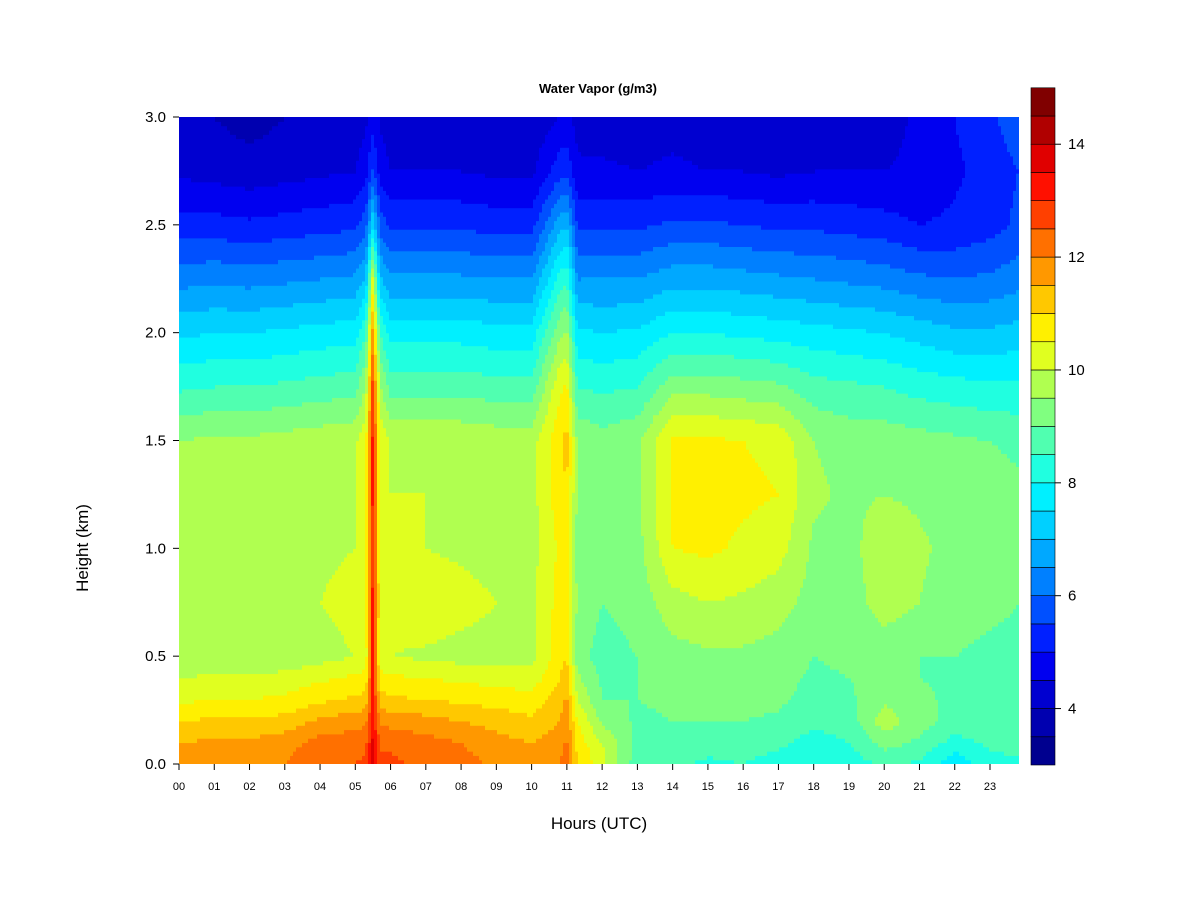 The image size is (1200, 900). I want to click on chart-title: Water Vapor (g/m3), so click(598, 88).